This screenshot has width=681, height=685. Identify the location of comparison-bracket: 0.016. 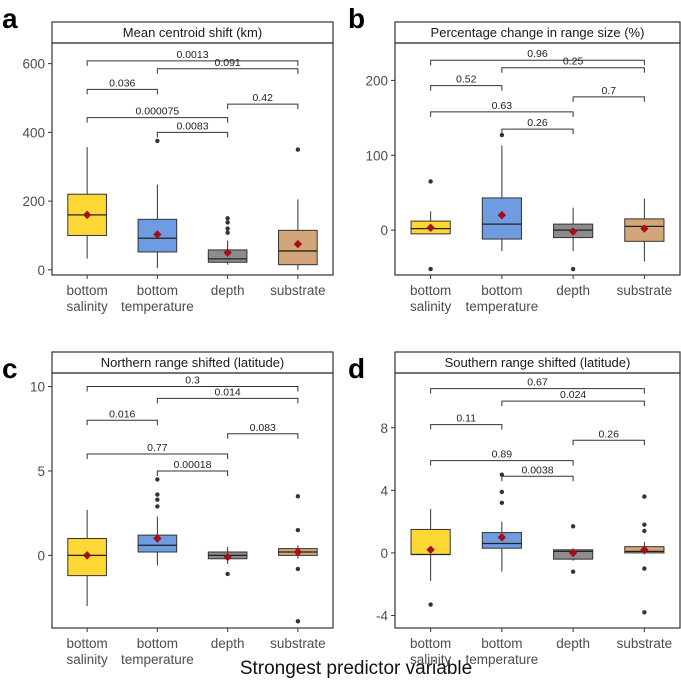
(122, 417).